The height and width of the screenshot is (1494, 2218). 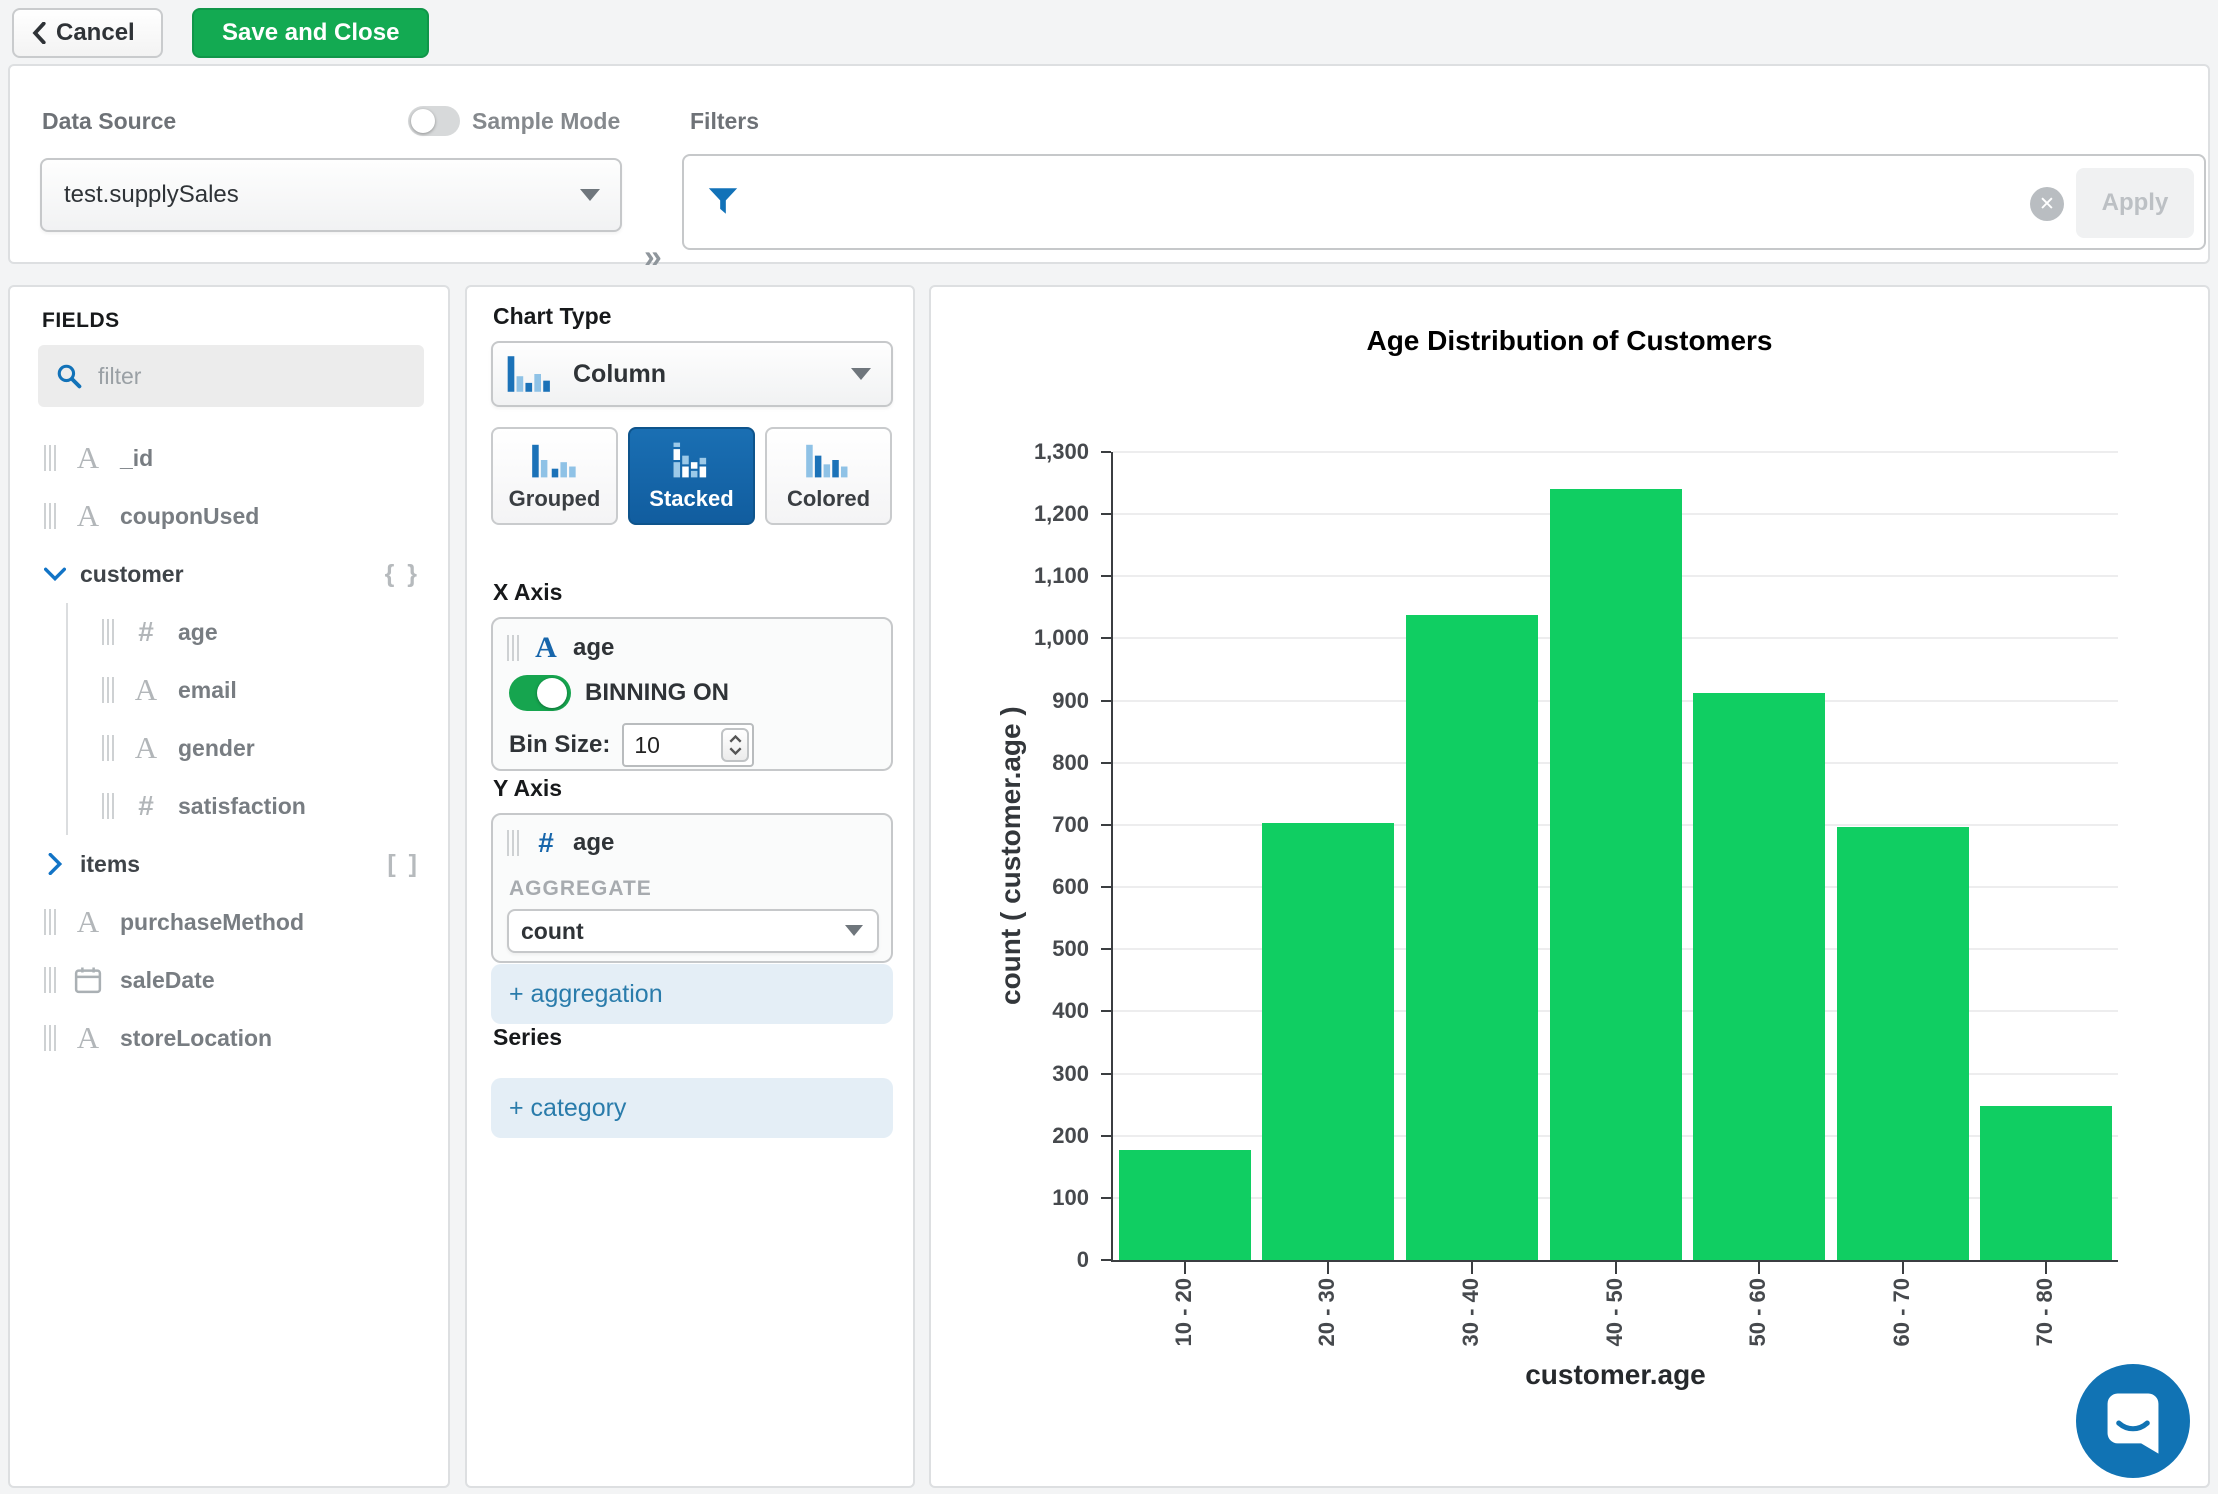 I want to click on save-label: Save and Close, so click(x=311, y=32).